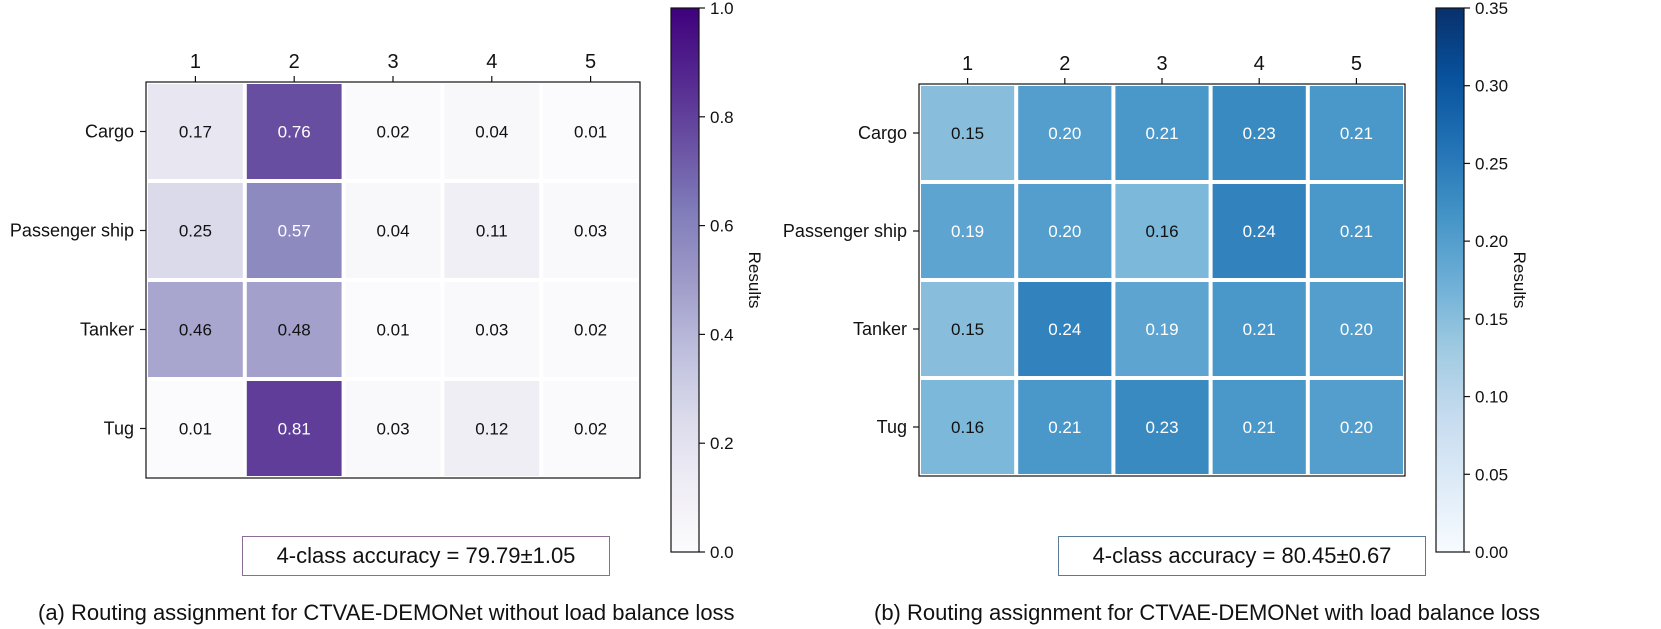 The width and height of the screenshot is (1661, 629). Describe the element at coordinates (722, 443) in the screenshot. I see `colorbar-tick-label: 0.2` at that location.